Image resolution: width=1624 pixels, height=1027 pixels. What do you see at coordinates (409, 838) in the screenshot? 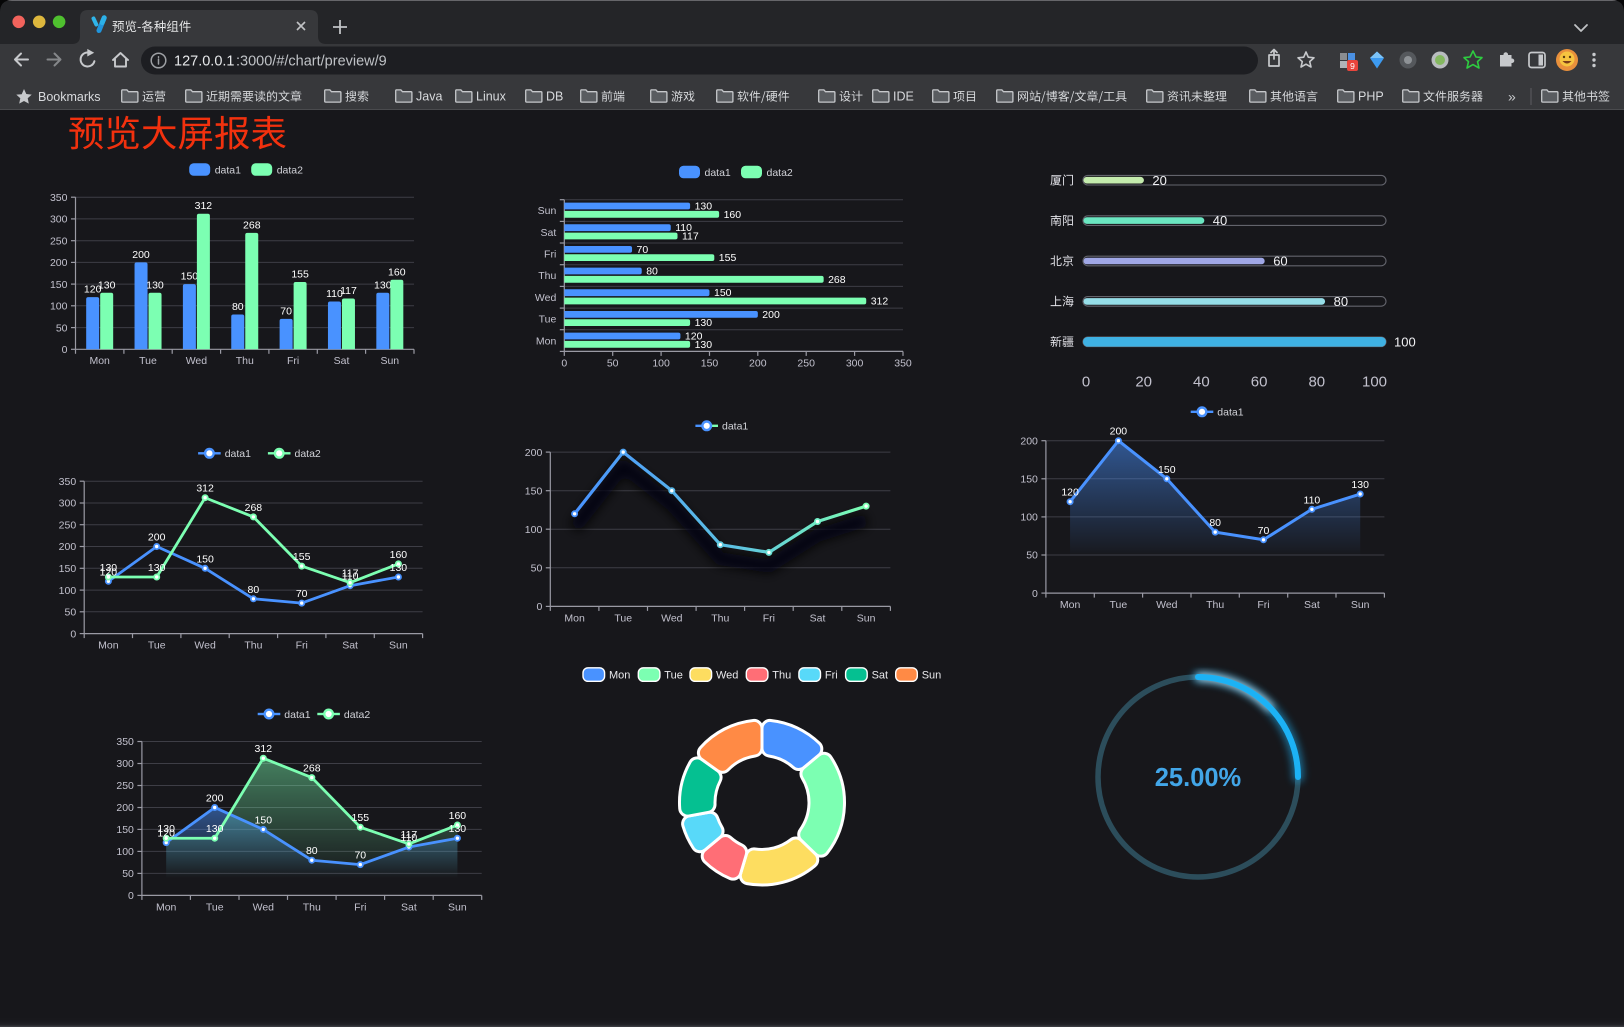
I see `svg-text: 110` at bounding box center [409, 838].